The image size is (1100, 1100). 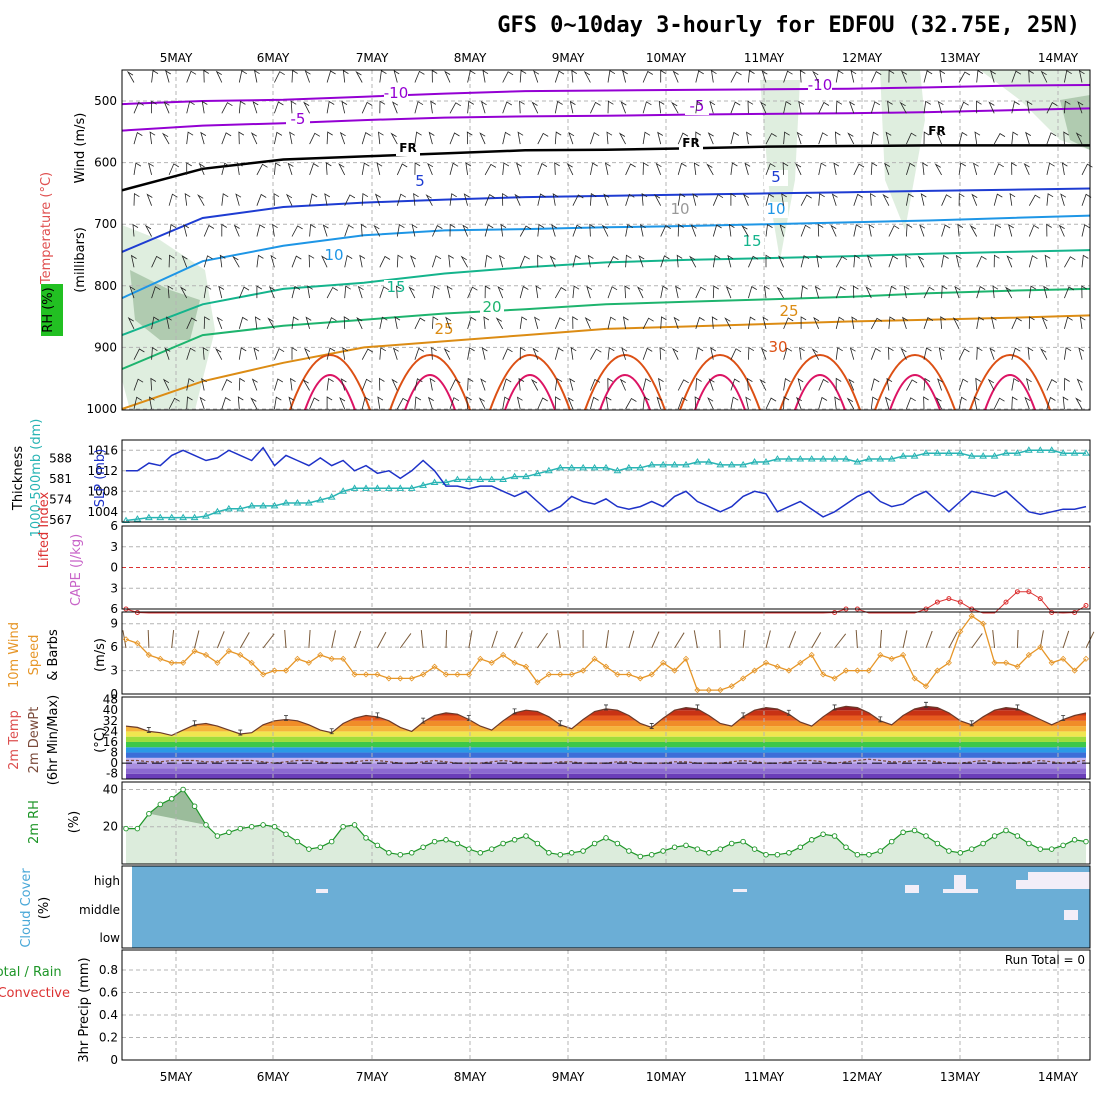 What do you see at coordinates (606, 481) in the screenshot?
I see `slp-frame` at bounding box center [606, 481].